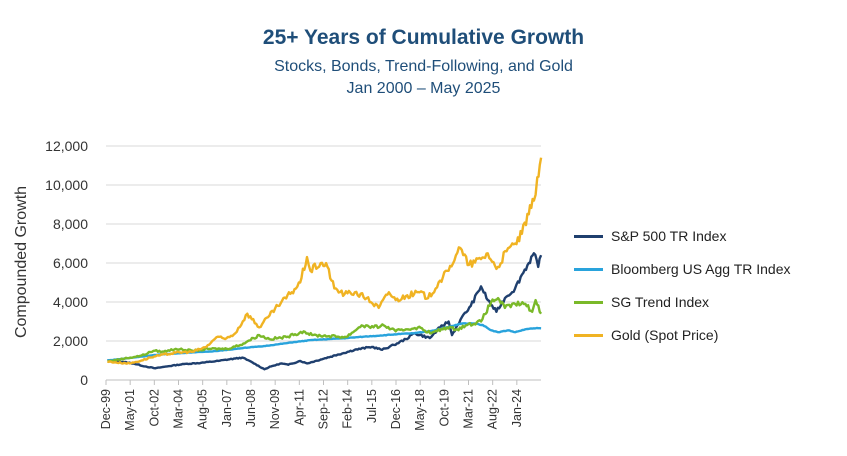  Describe the element at coordinates (493, 409) in the screenshot. I see `x-tick-label: Aug-22` at that location.